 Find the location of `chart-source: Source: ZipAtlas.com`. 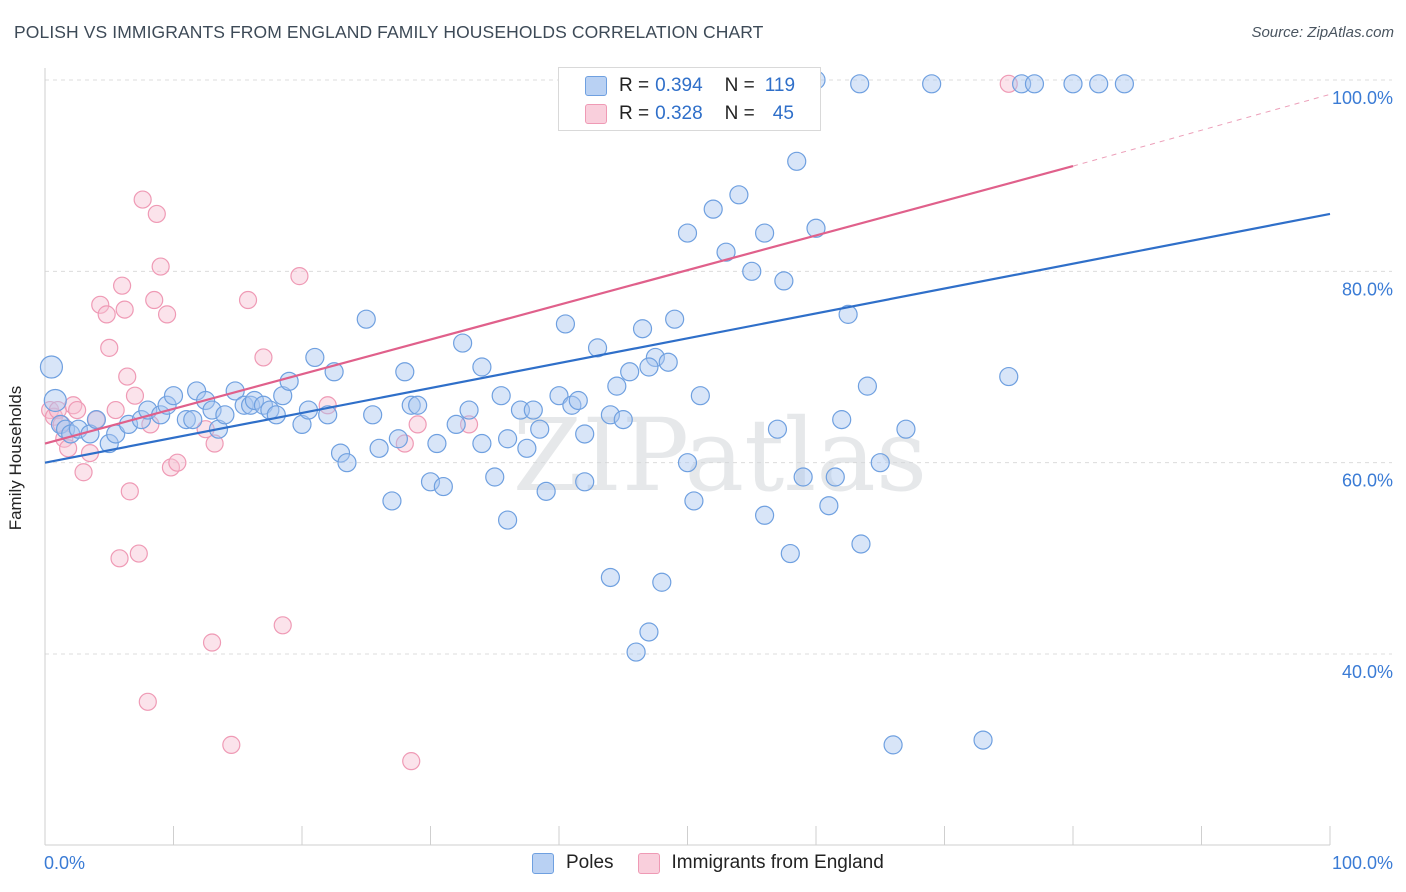

chart-source: Source: ZipAtlas.com is located at coordinates (1322, 32).